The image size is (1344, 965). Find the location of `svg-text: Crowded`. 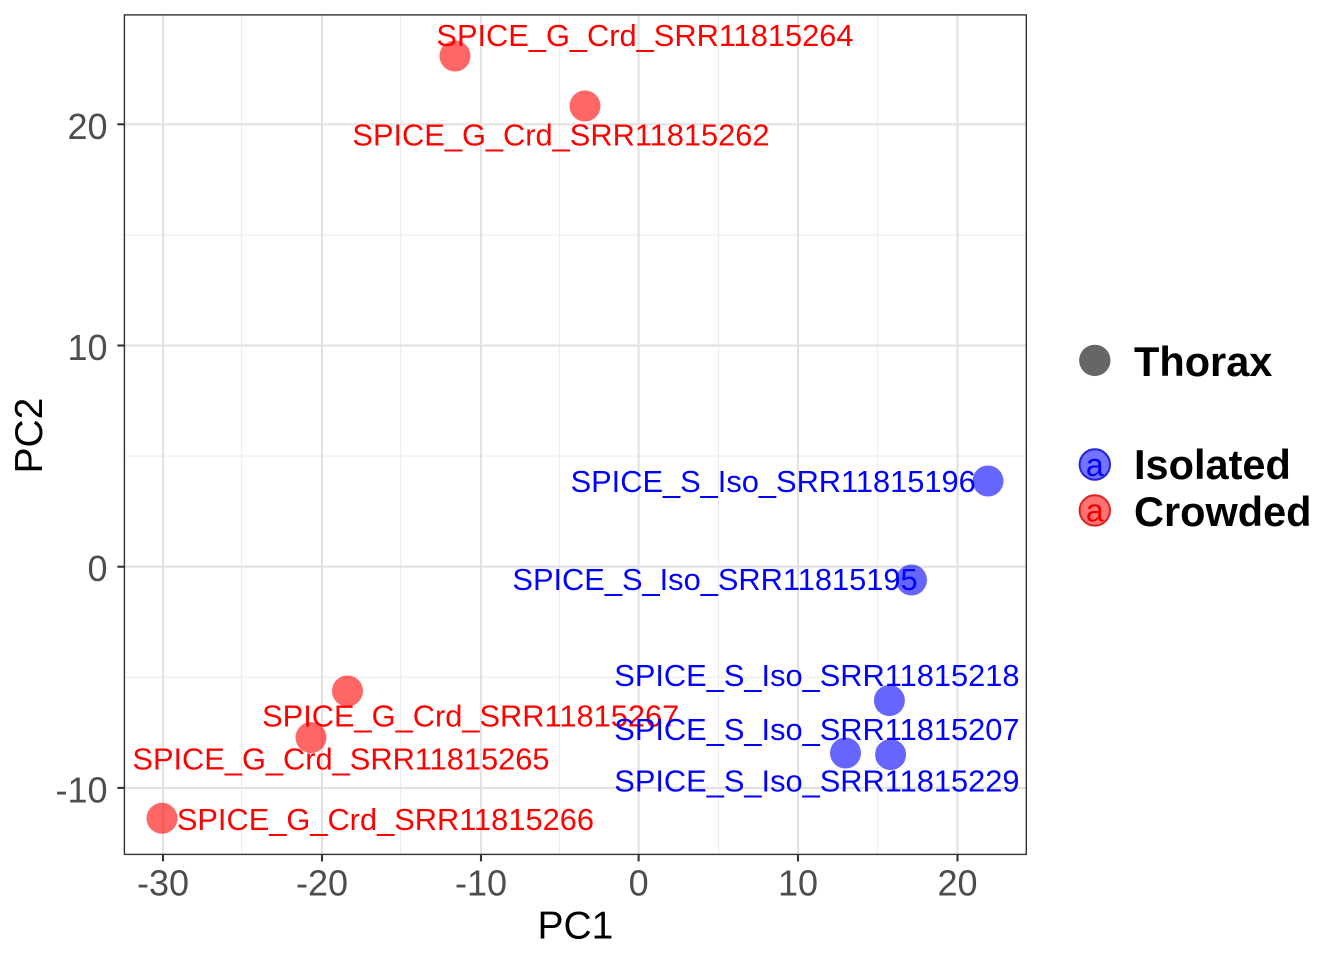

svg-text: Crowded is located at coordinates (1223, 511).